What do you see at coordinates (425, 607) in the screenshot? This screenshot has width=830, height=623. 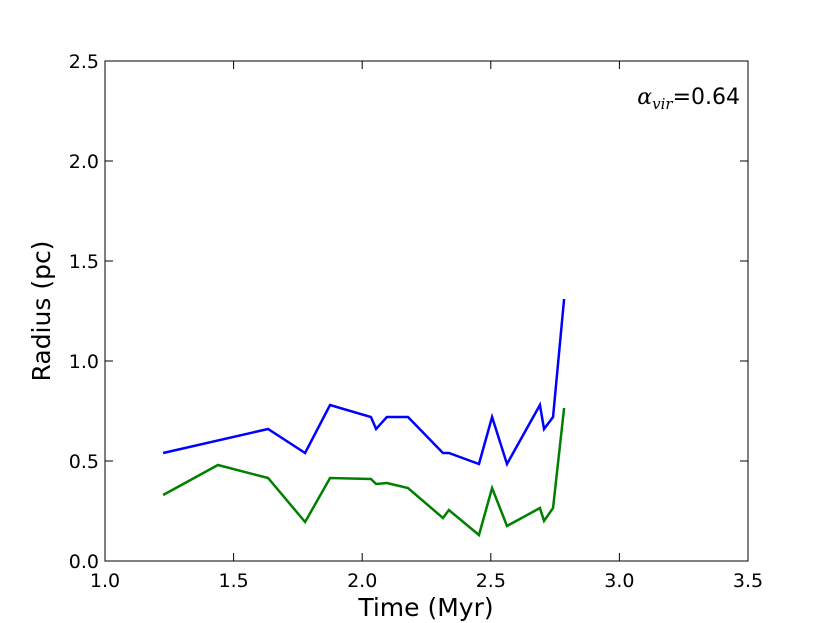 I see `x-axis-label: Time (Myr)` at bounding box center [425, 607].